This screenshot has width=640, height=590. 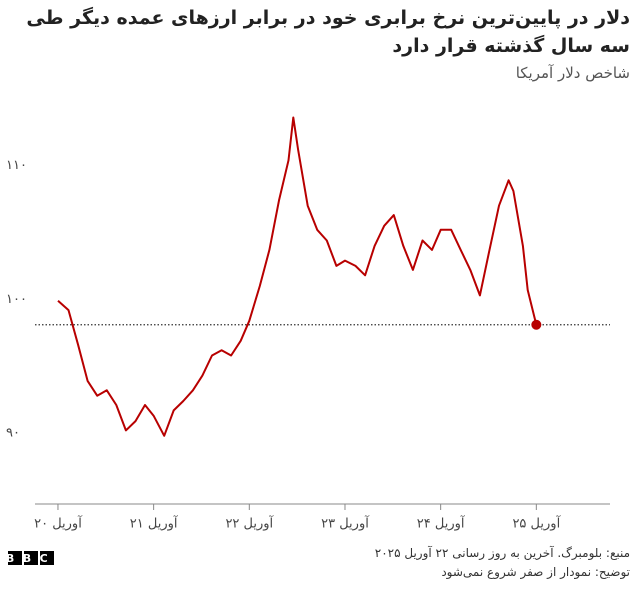 What do you see at coordinates (535, 572) in the screenshot?
I see `note: توضیح: نمودار از صفر شروع نمی‌شود` at bounding box center [535, 572].